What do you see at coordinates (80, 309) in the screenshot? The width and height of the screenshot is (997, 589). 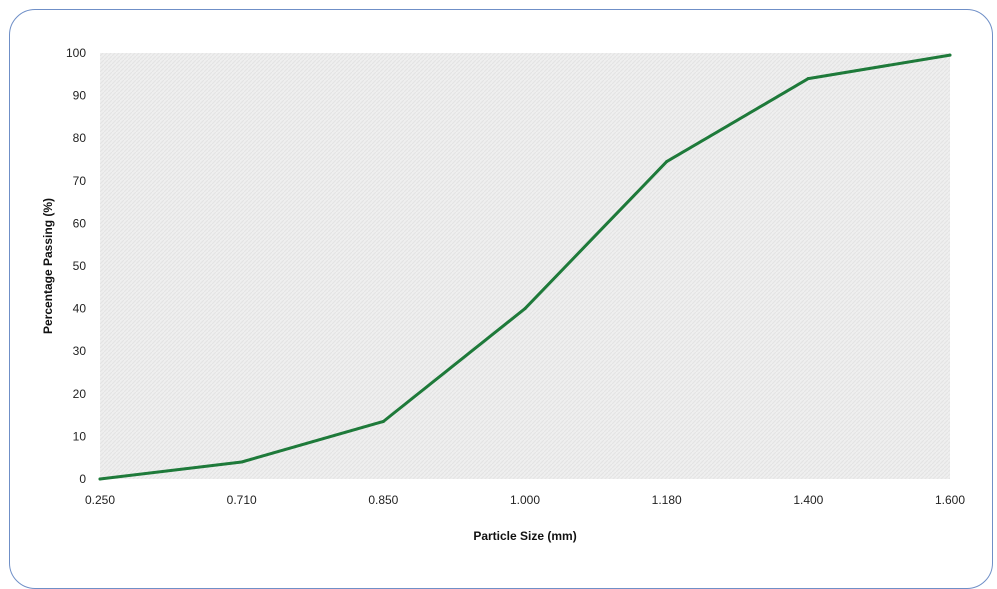 I see `y-tick-label: 40` at bounding box center [80, 309].